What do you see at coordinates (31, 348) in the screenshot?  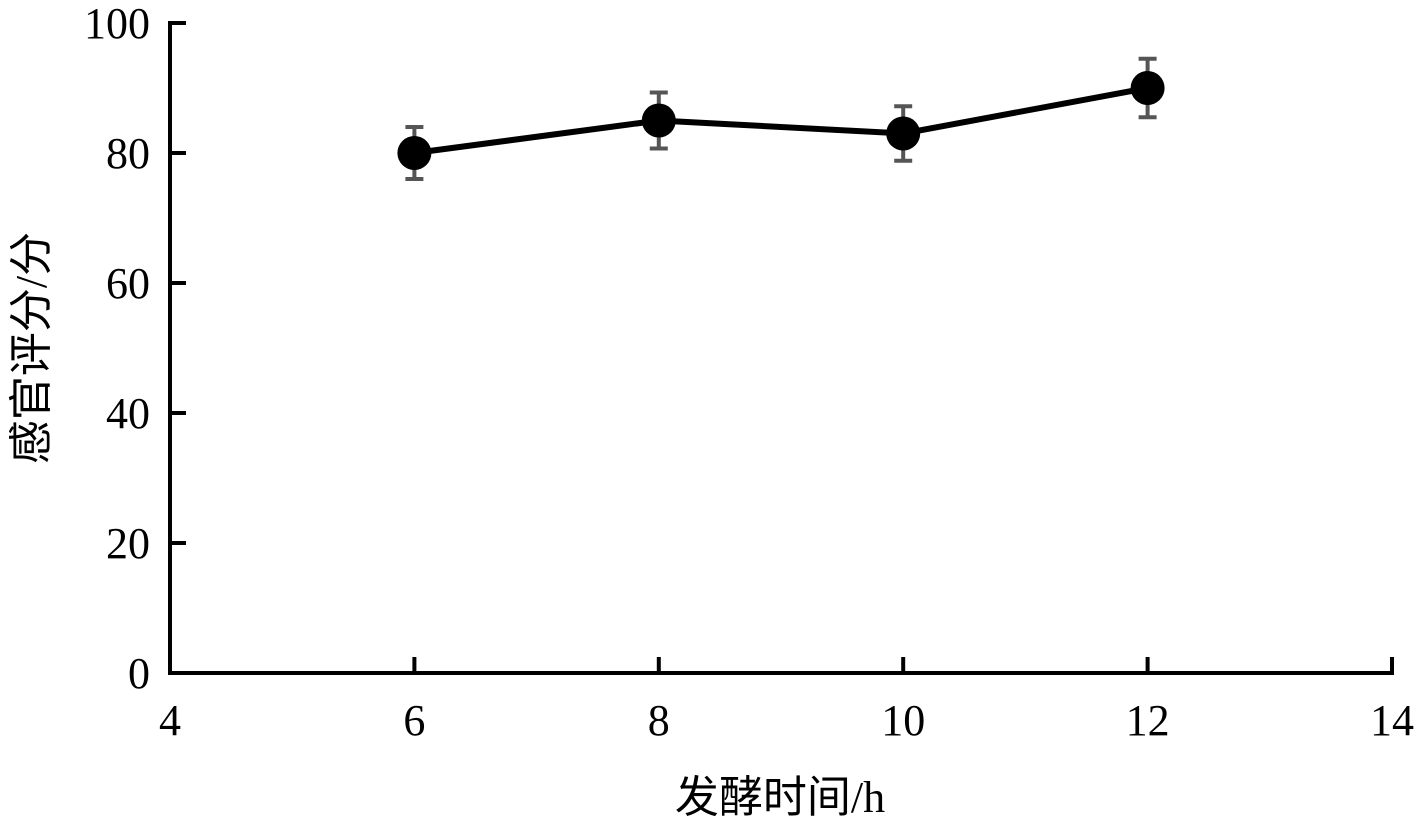 I see `y-axis-label: 感官评分/分` at bounding box center [31, 348].